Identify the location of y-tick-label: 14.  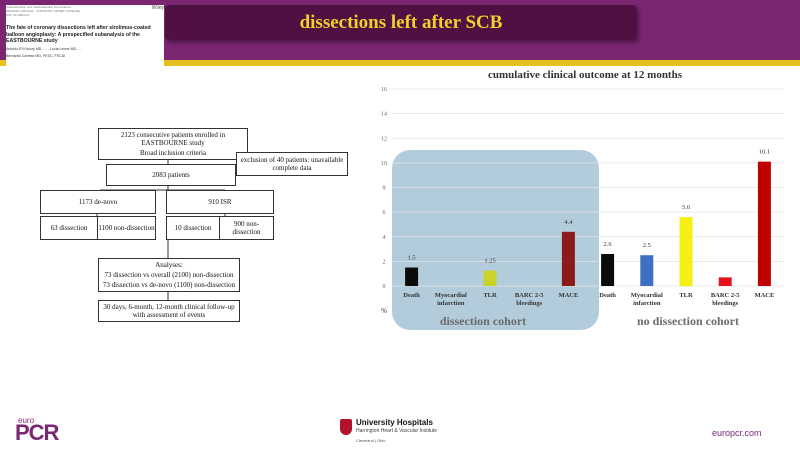
(384, 115).